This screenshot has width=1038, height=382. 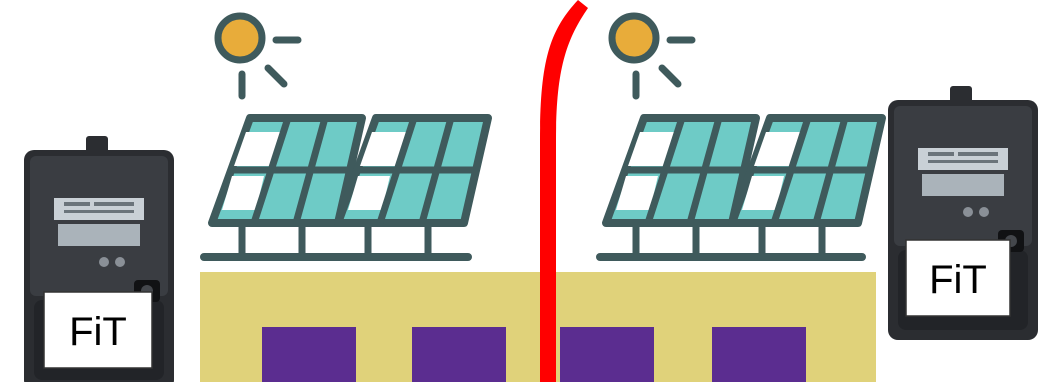 I want to click on fit-label-left: FiT, so click(x=98, y=332).